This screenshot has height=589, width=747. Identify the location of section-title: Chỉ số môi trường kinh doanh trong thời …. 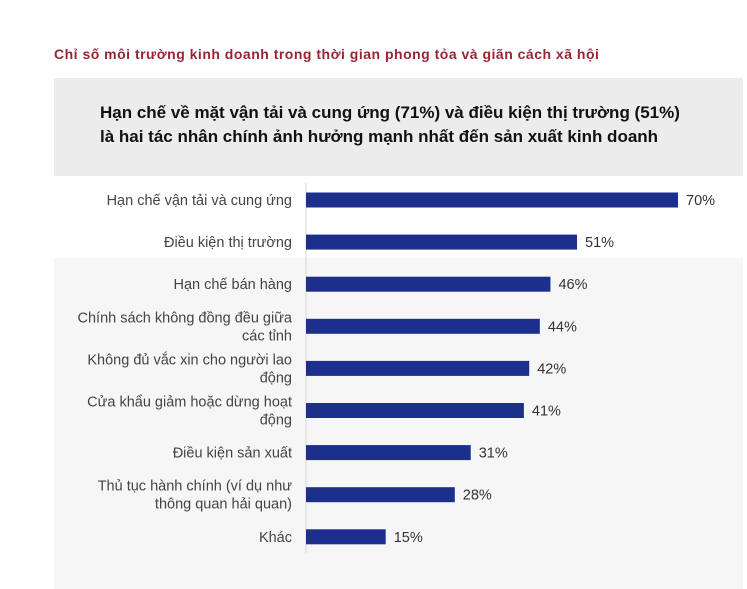
(327, 54).